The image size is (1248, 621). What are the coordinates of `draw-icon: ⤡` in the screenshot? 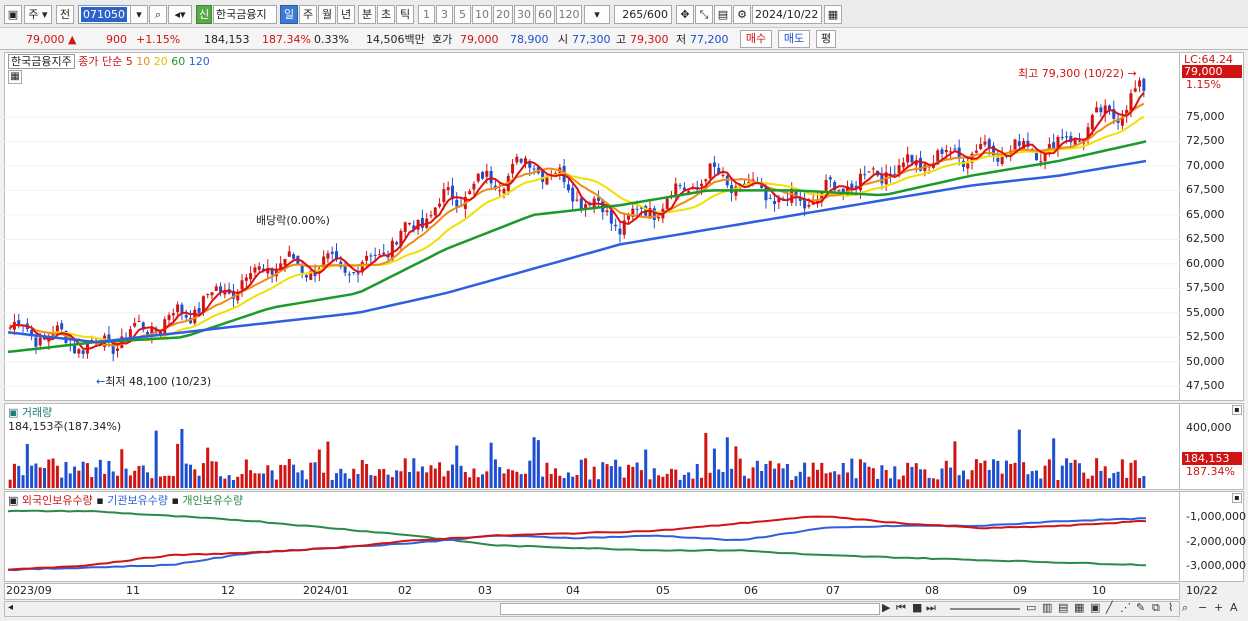 It's located at (704, 14).